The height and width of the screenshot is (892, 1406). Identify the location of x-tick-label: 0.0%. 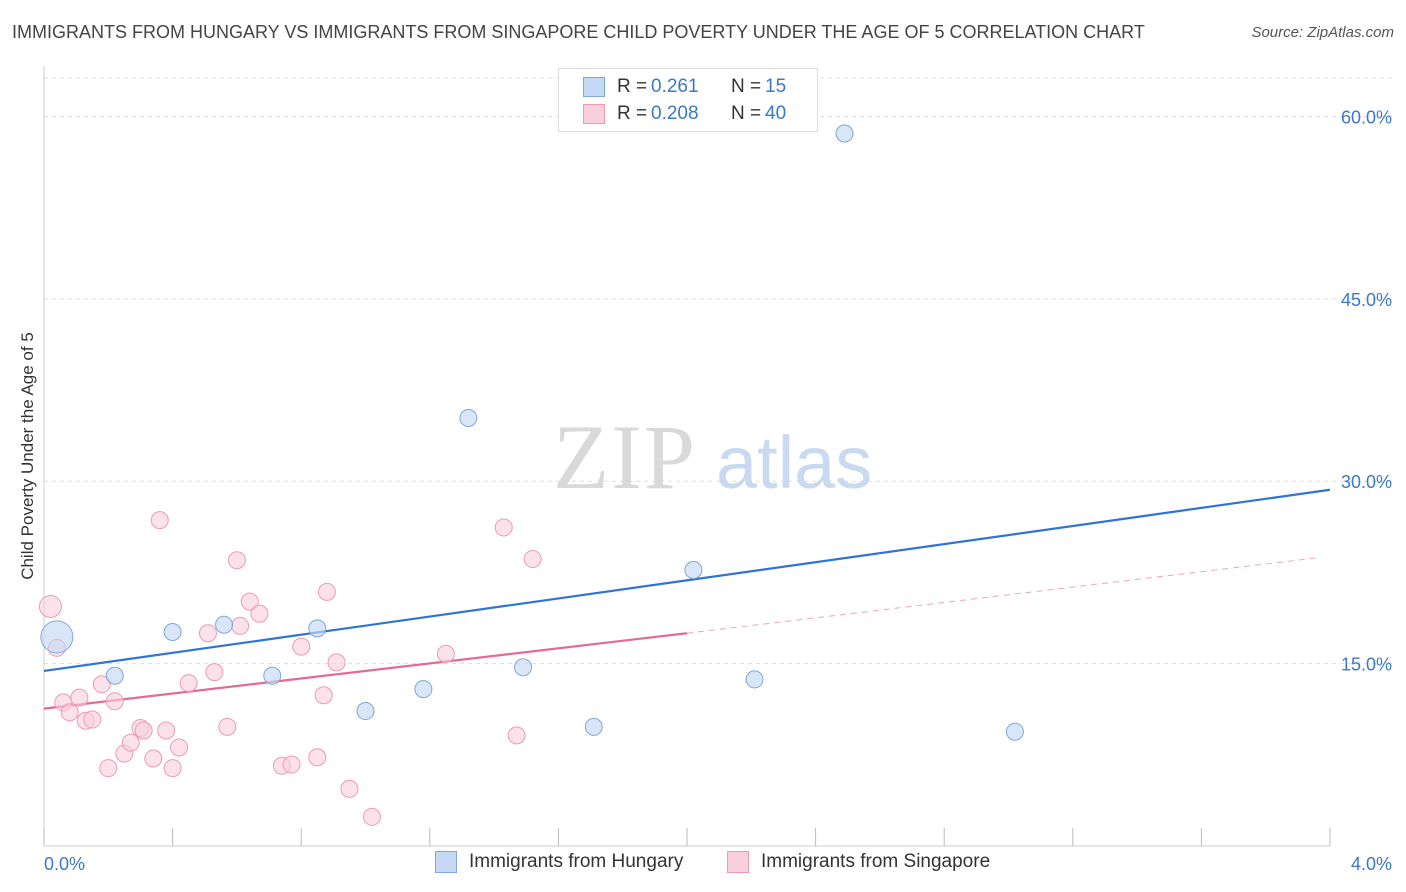
(64, 864).